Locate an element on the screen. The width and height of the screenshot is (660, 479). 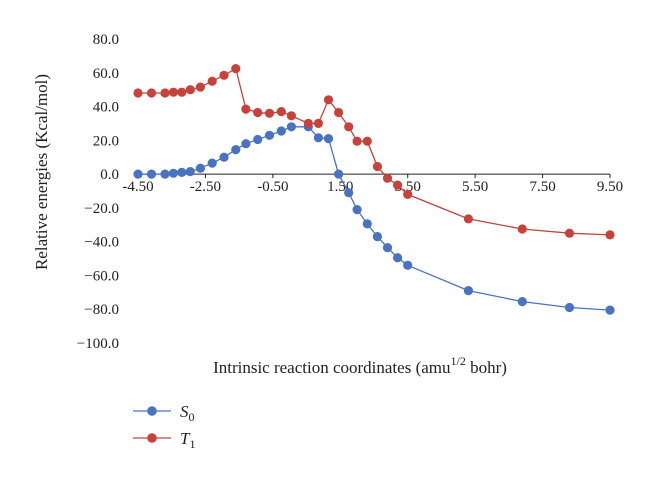
legend-marker-s0 is located at coordinates (152, 411).